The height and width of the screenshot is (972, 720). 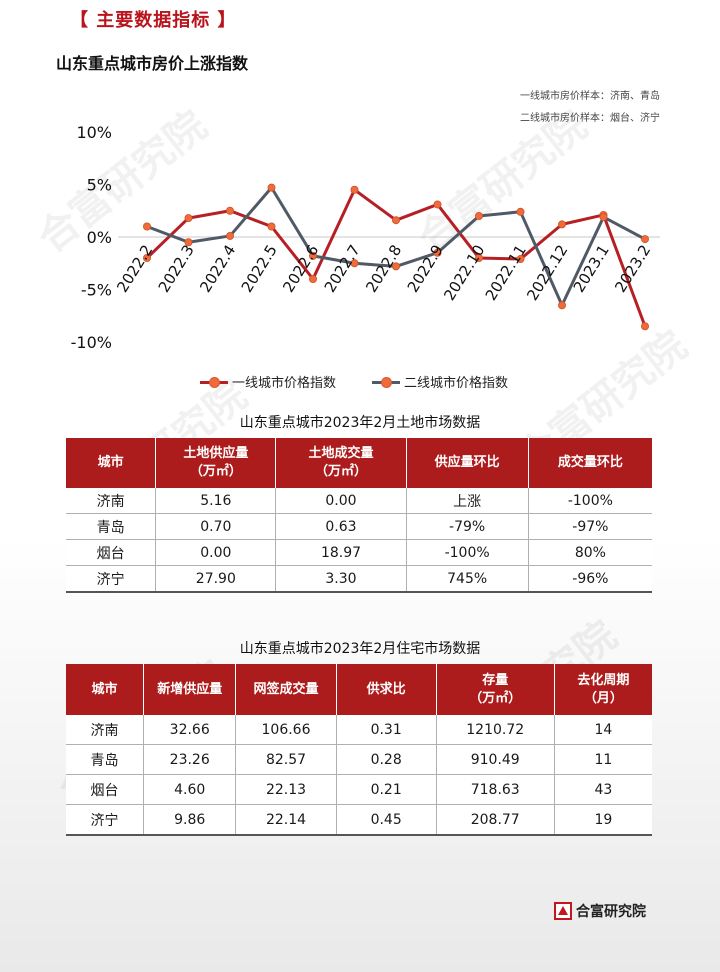 I want to click on table-cell: -96%, so click(x=590, y=579).